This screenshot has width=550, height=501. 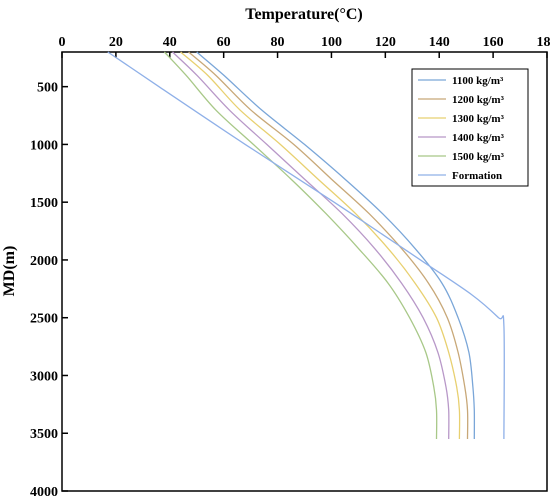 What do you see at coordinates (478, 119) in the screenshot?
I see `legend-label: 1300 kg/m³` at bounding box center [478, 119].